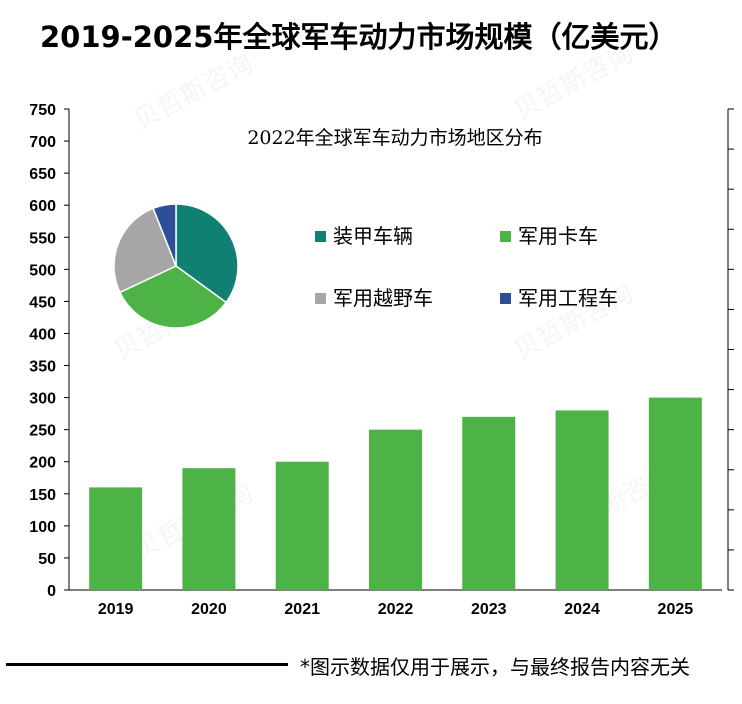  What do you see at coordinates (209, 529) in the screenshot?
I see `bar-2020` at bounding box center [209, 529].